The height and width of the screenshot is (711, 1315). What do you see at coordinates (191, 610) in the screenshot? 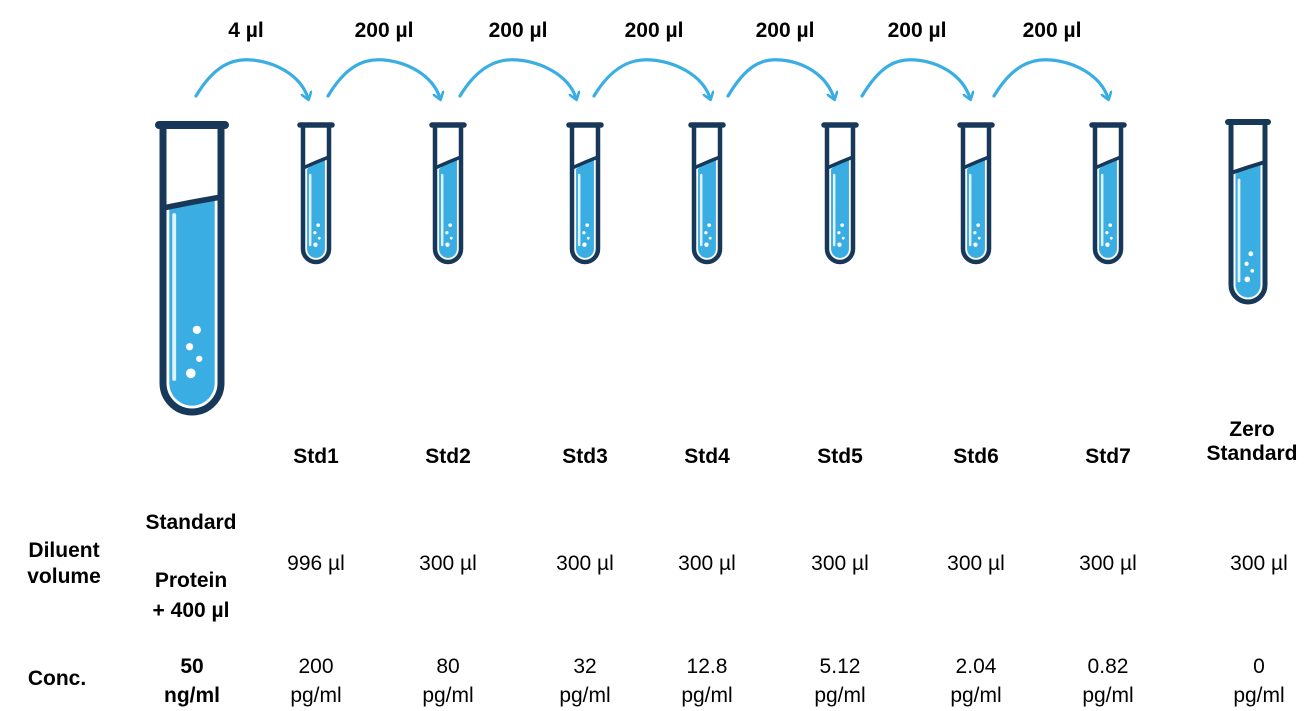
I see `stock-protein-line2: + 400 µl` at bounding box center [191, 610].